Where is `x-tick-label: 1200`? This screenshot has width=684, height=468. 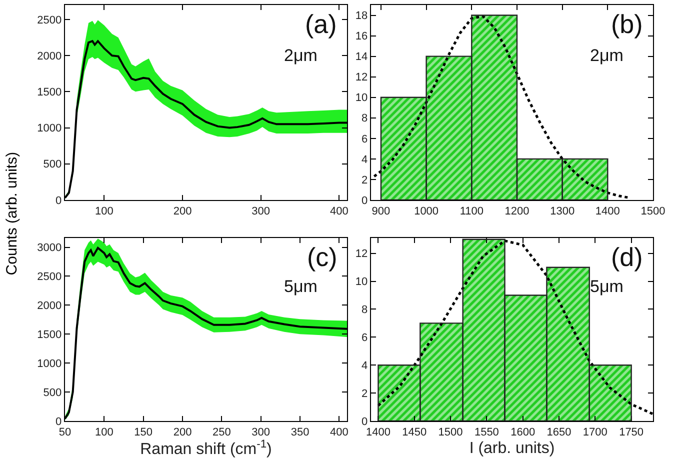
x-tick-label: 1200 is located at coordinates (517, 211).